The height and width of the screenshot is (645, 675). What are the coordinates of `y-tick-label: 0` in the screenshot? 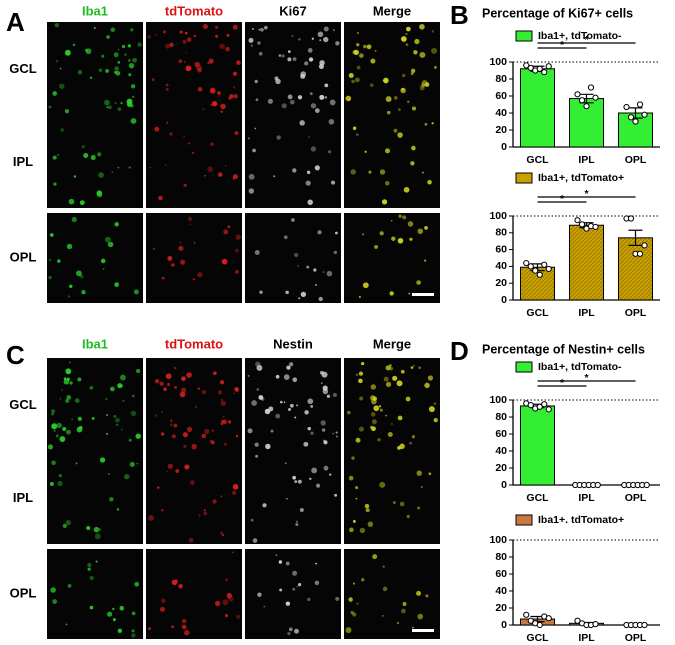 It's located at (504, 485).